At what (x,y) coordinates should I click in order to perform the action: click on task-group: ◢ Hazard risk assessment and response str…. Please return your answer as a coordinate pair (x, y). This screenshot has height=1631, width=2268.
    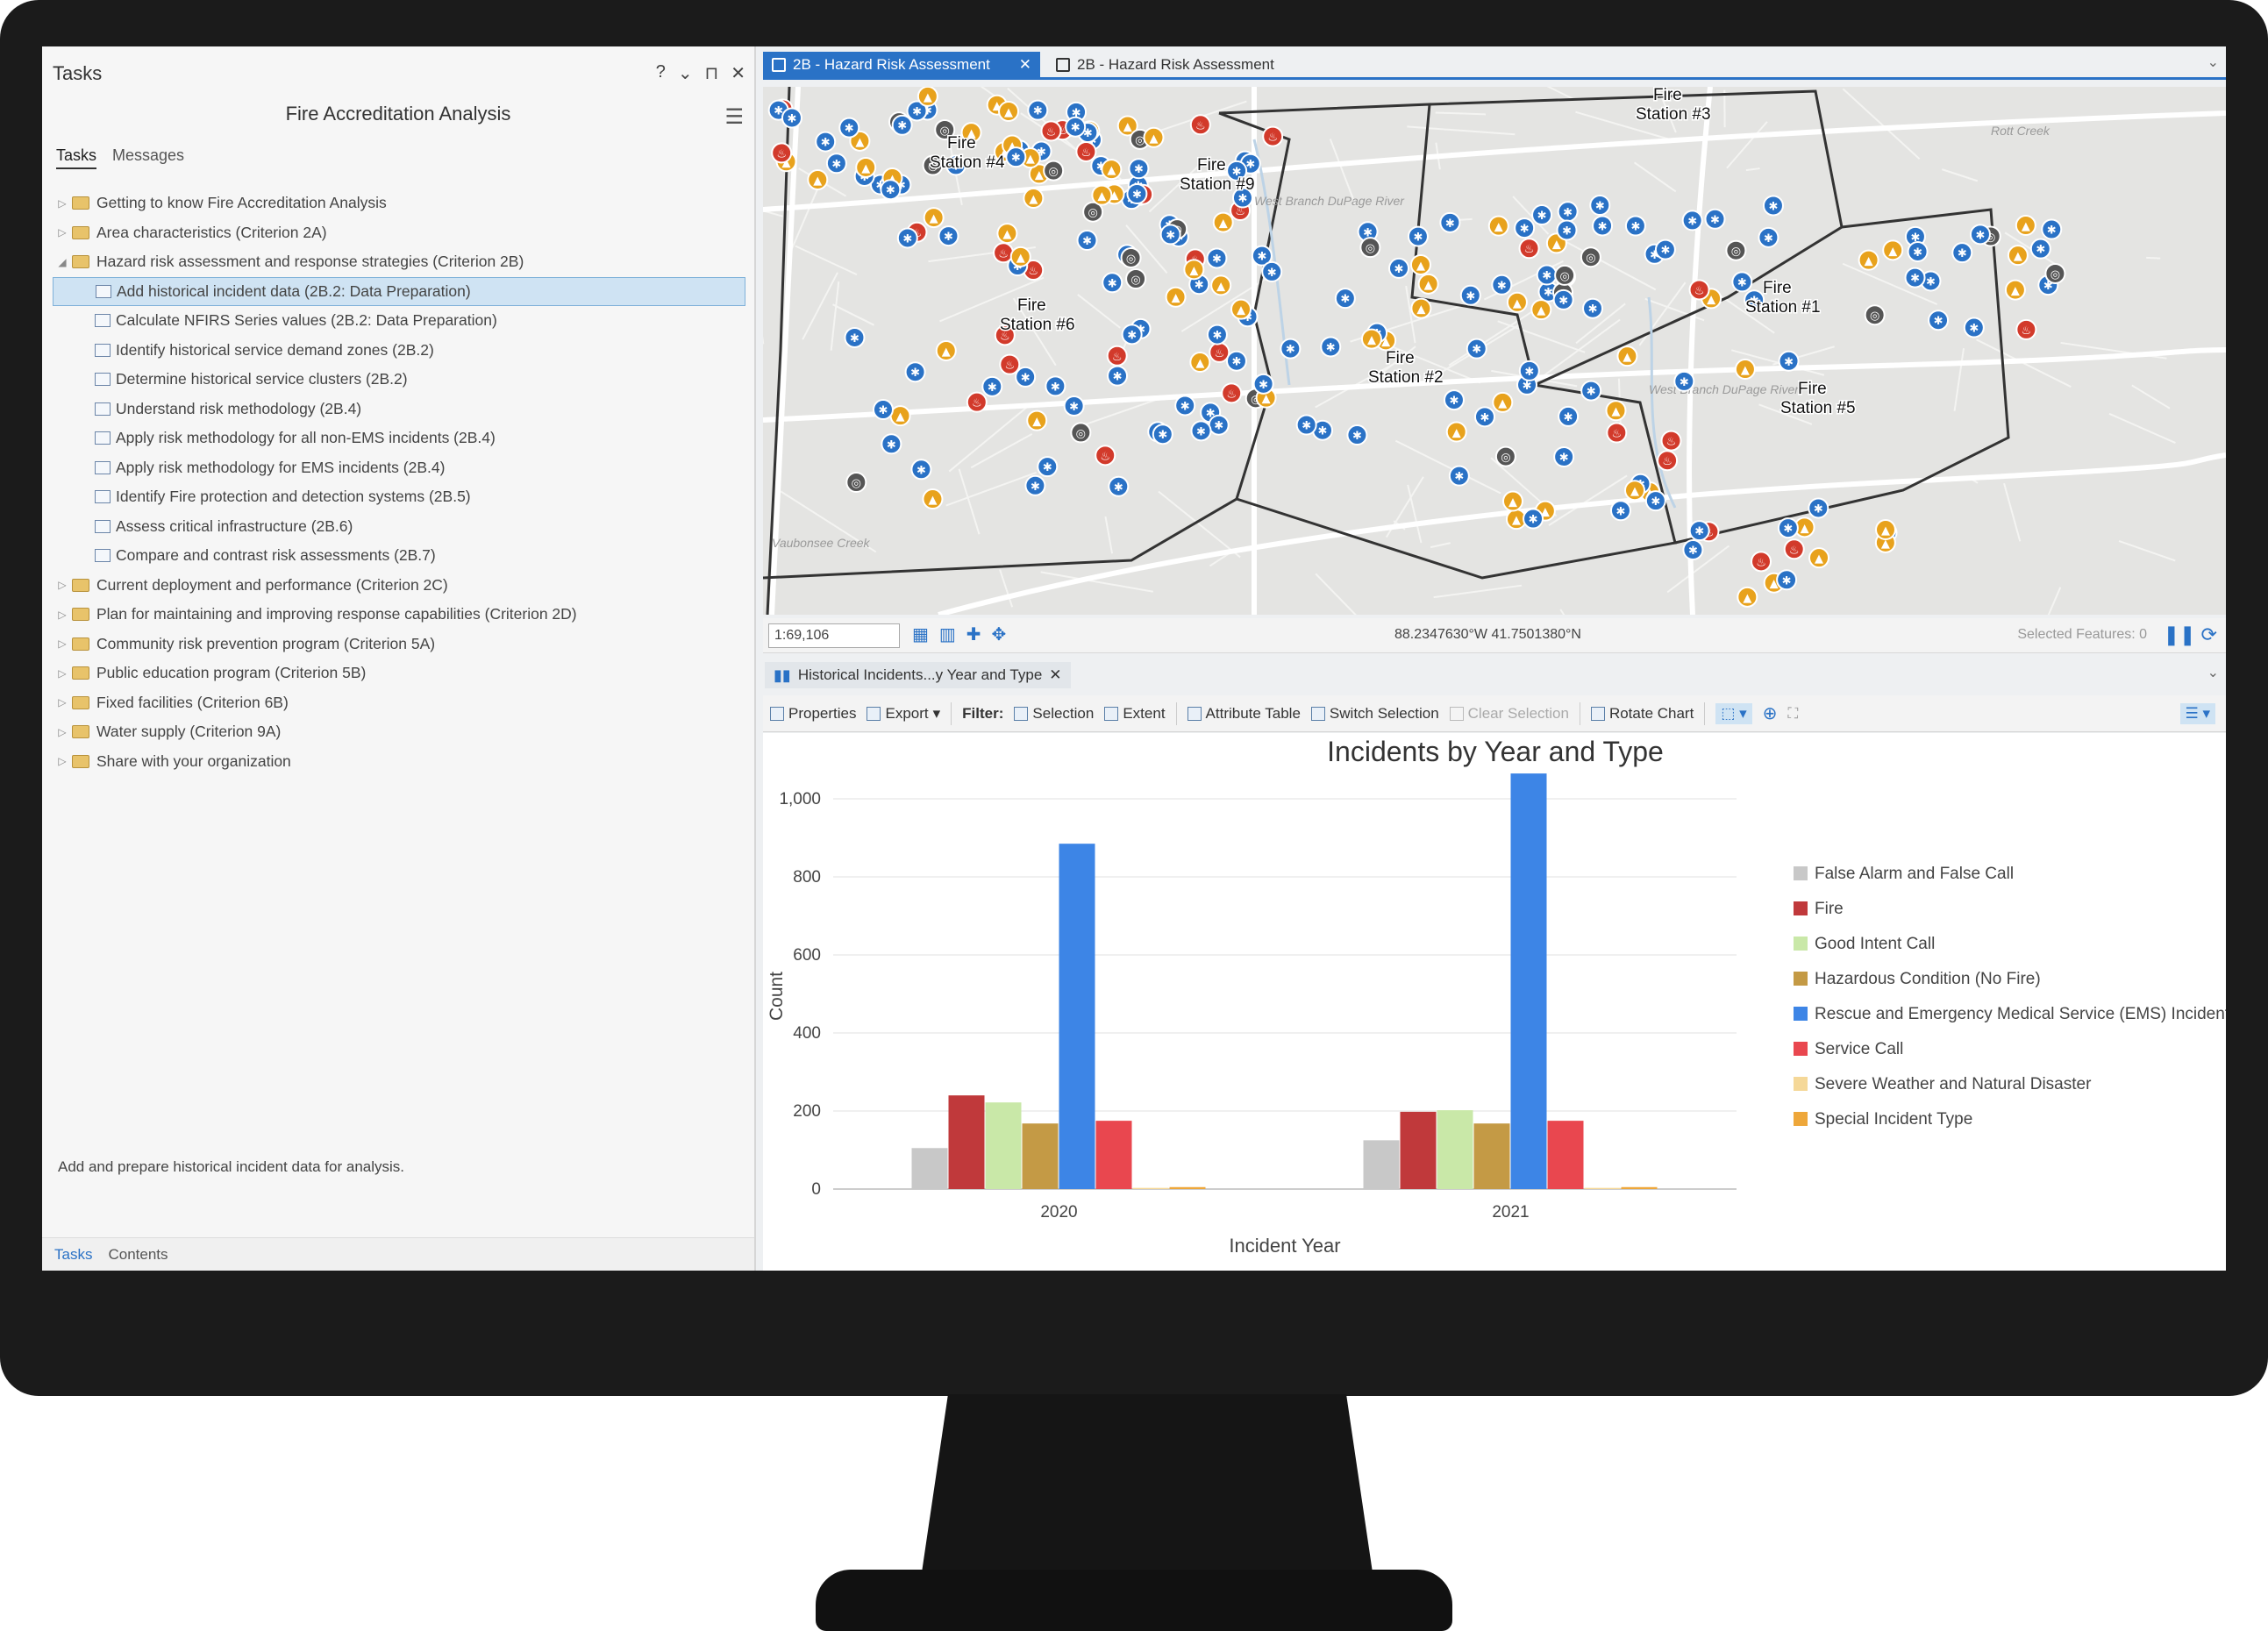
    Looking at the image, I should click on (399, 262).